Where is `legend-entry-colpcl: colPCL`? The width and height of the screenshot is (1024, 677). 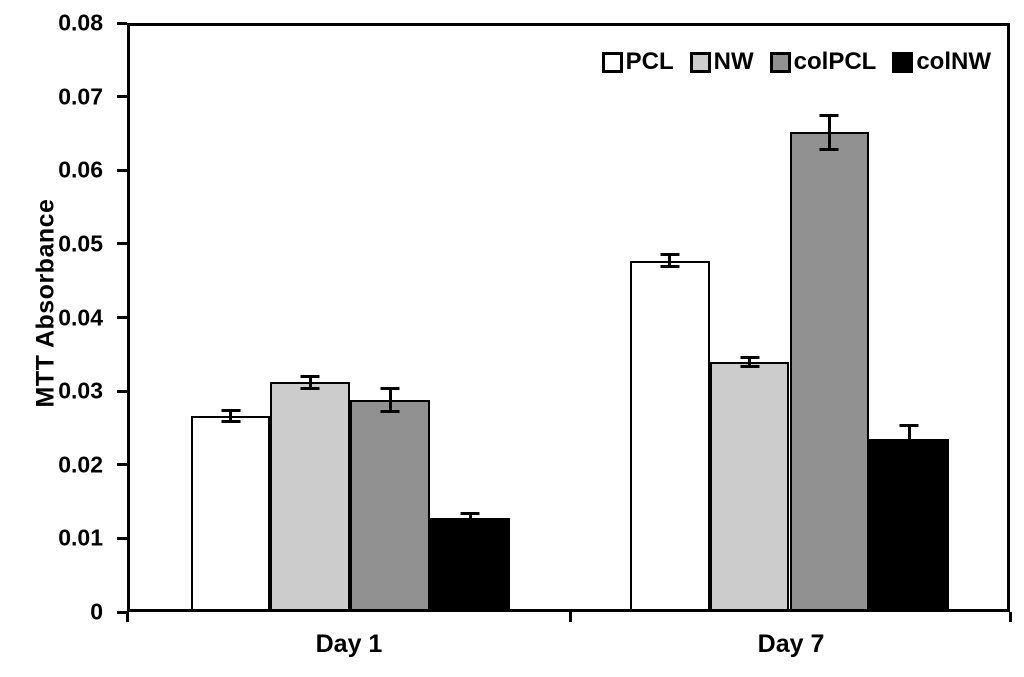 legend-entry-colpcl: colPCL is located at coordinates (823, 61).